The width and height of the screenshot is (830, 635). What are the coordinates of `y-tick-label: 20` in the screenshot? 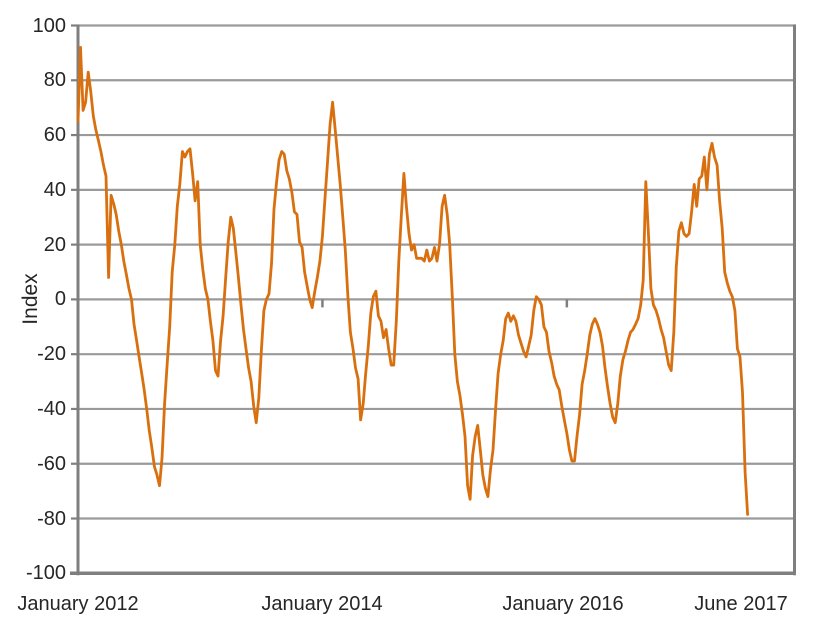 It's located at (54, 245).